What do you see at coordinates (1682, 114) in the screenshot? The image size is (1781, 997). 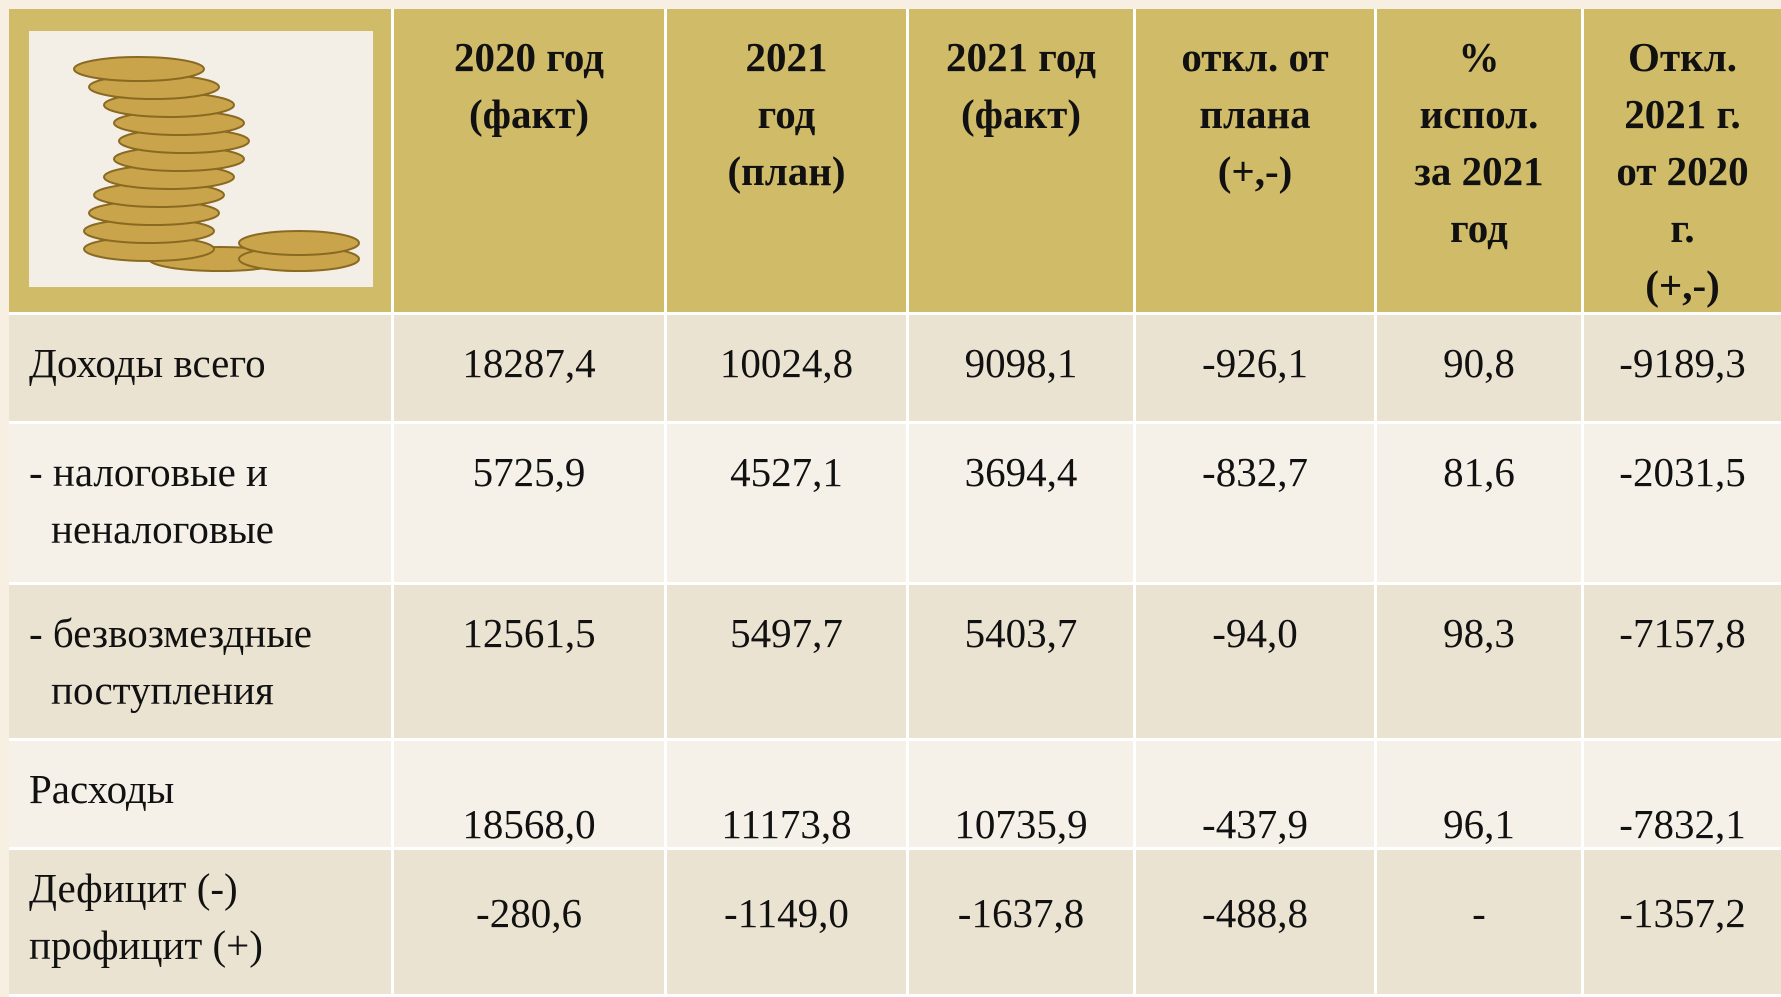 I see `header-text: 2021 г.` at bounding box center [1682, 114].